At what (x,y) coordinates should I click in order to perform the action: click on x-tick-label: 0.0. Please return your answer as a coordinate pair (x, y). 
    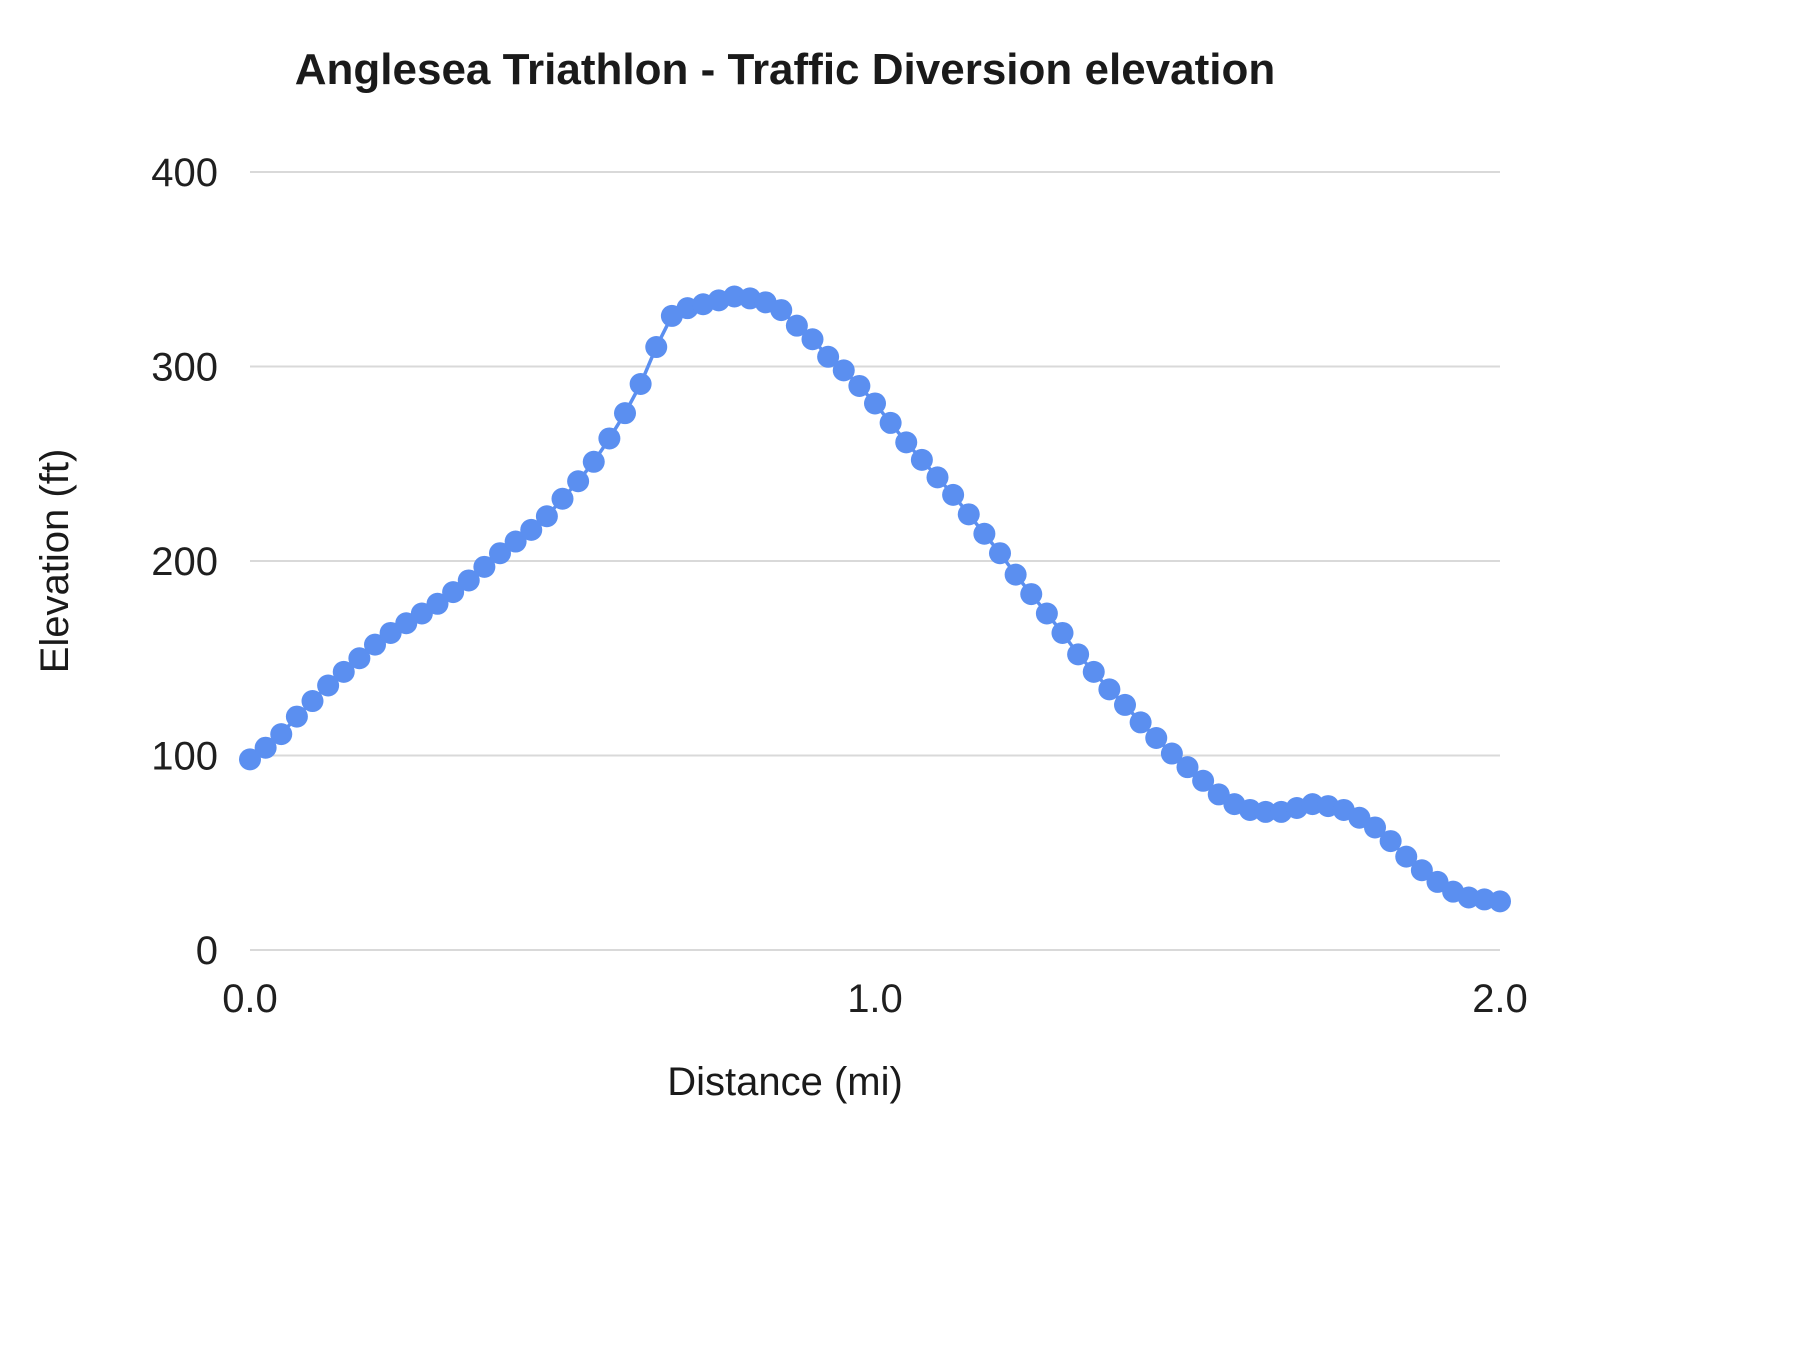
    Looking at the image, I should click on (250, 999).